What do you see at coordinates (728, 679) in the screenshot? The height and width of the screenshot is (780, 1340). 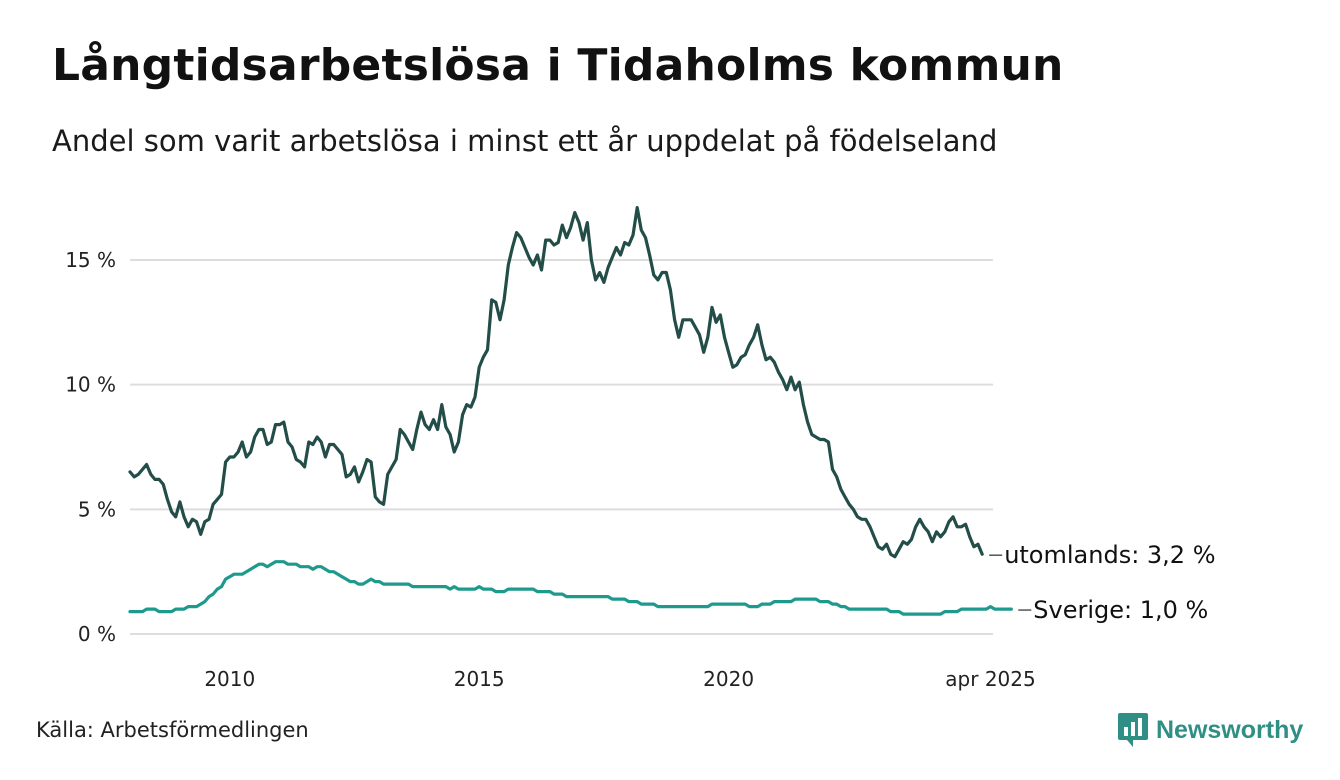 I see `x-tick-label: 2020` at bounding box center [728, 679].